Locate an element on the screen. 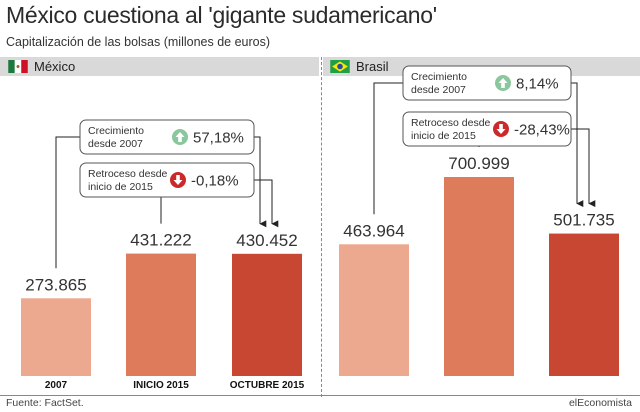 This screenshot has width=640, height=412. brasil-value-label-2: 501.735 is located at coordinates (583, 220).